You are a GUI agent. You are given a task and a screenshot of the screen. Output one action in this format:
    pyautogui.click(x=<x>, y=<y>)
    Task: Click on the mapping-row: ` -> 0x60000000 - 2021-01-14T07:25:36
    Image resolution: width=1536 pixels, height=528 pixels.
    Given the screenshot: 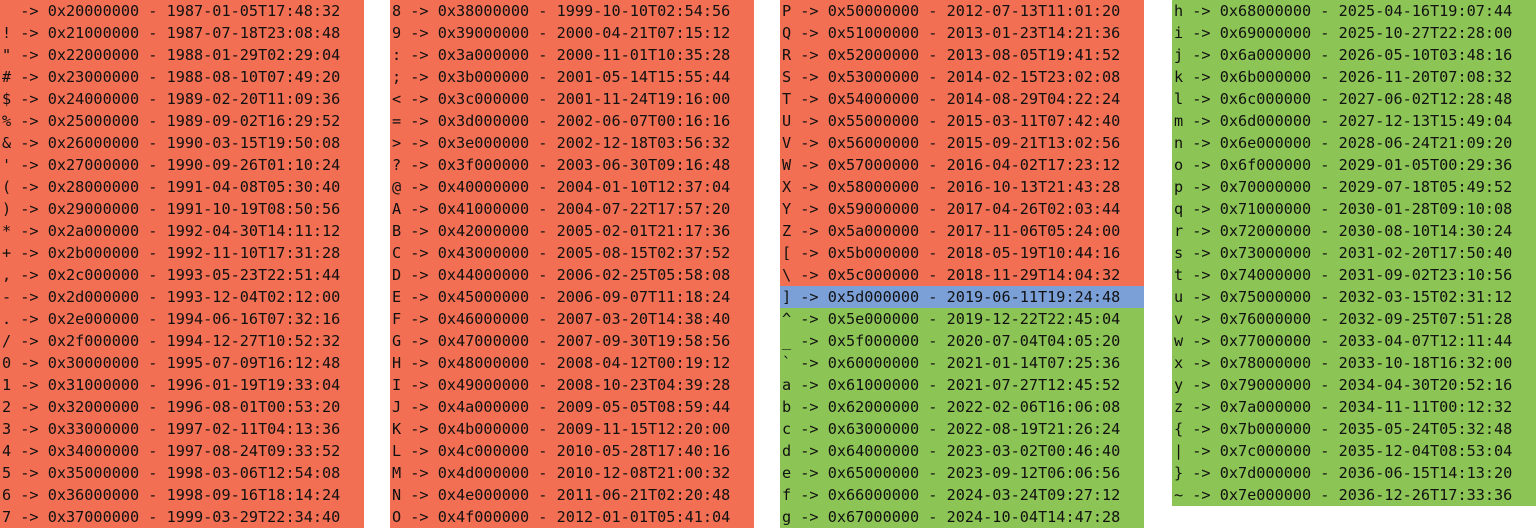 What is the action you would take?
    pyautogui.click(x=962, y=363)
    